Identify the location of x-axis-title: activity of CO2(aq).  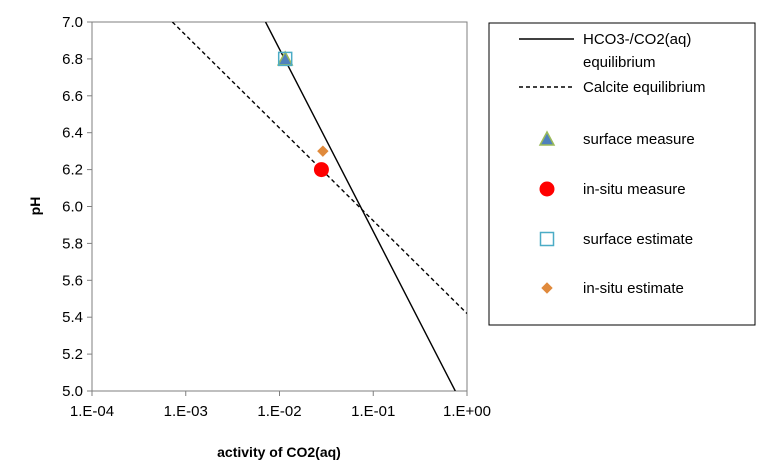
(279, 452).